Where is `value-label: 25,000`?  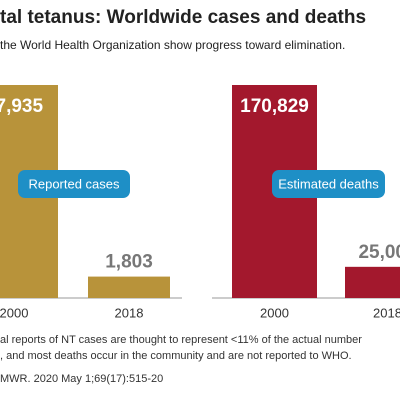
value-label: 25,000 is located at coordinates (379, 252).